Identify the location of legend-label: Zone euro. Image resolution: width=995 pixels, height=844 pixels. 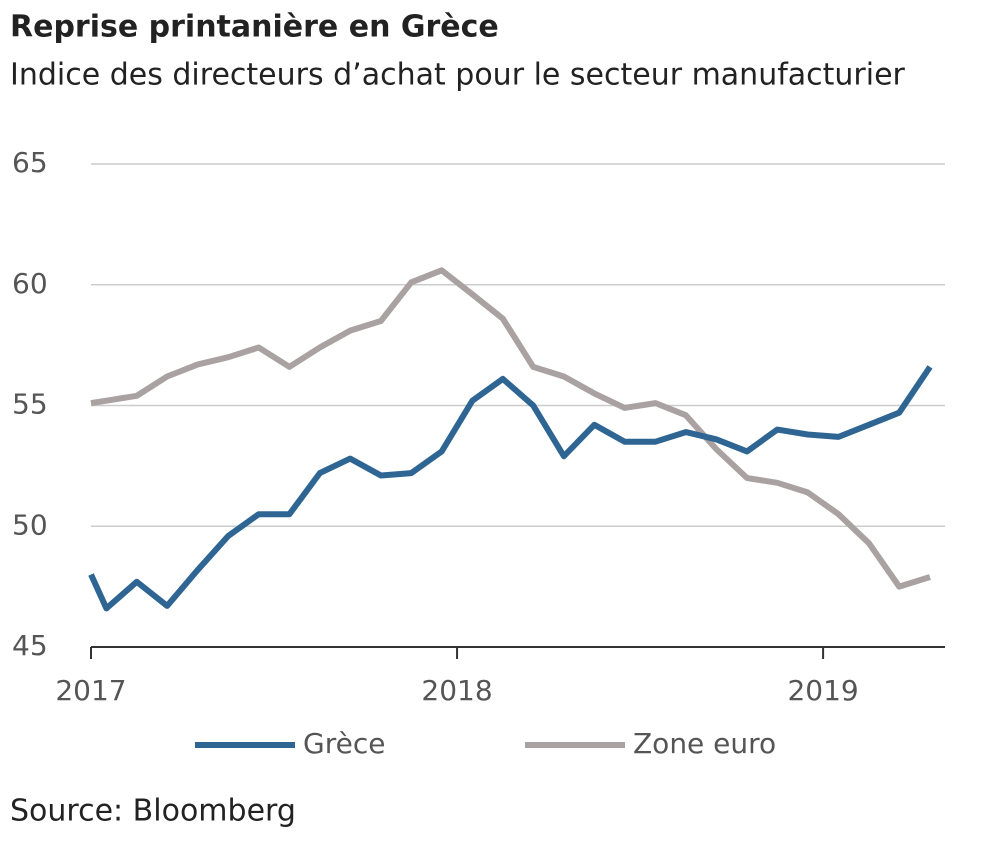
(704, 743).